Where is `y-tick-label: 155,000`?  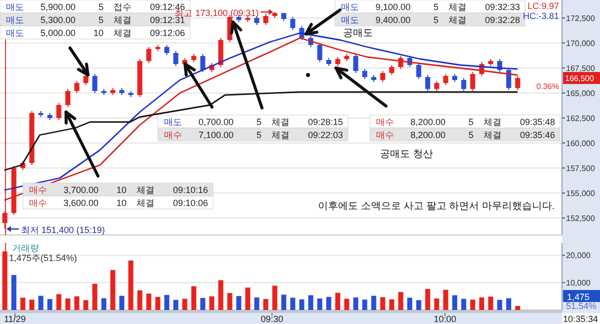 y-tick-label: 155,000 is located at coordinates (581, 193).